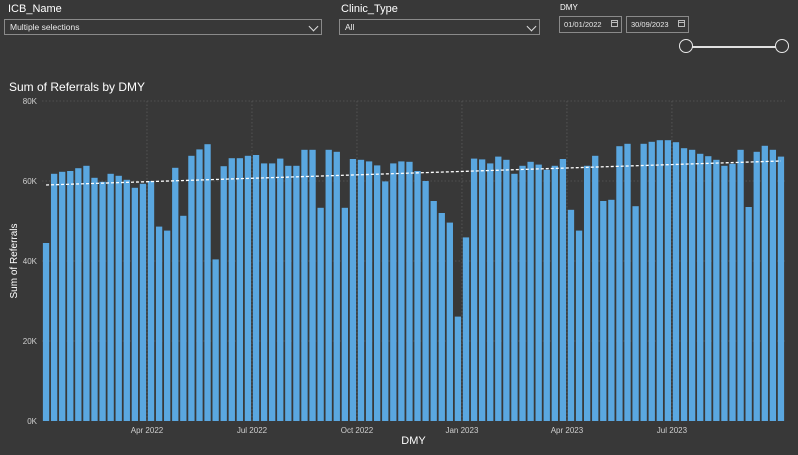 This screenshot has height=455, width=798. What do you see at coordinates (30, 181) in the screenshot?
I see `y-tick-label: 60K` at bounding box center [30, 181].